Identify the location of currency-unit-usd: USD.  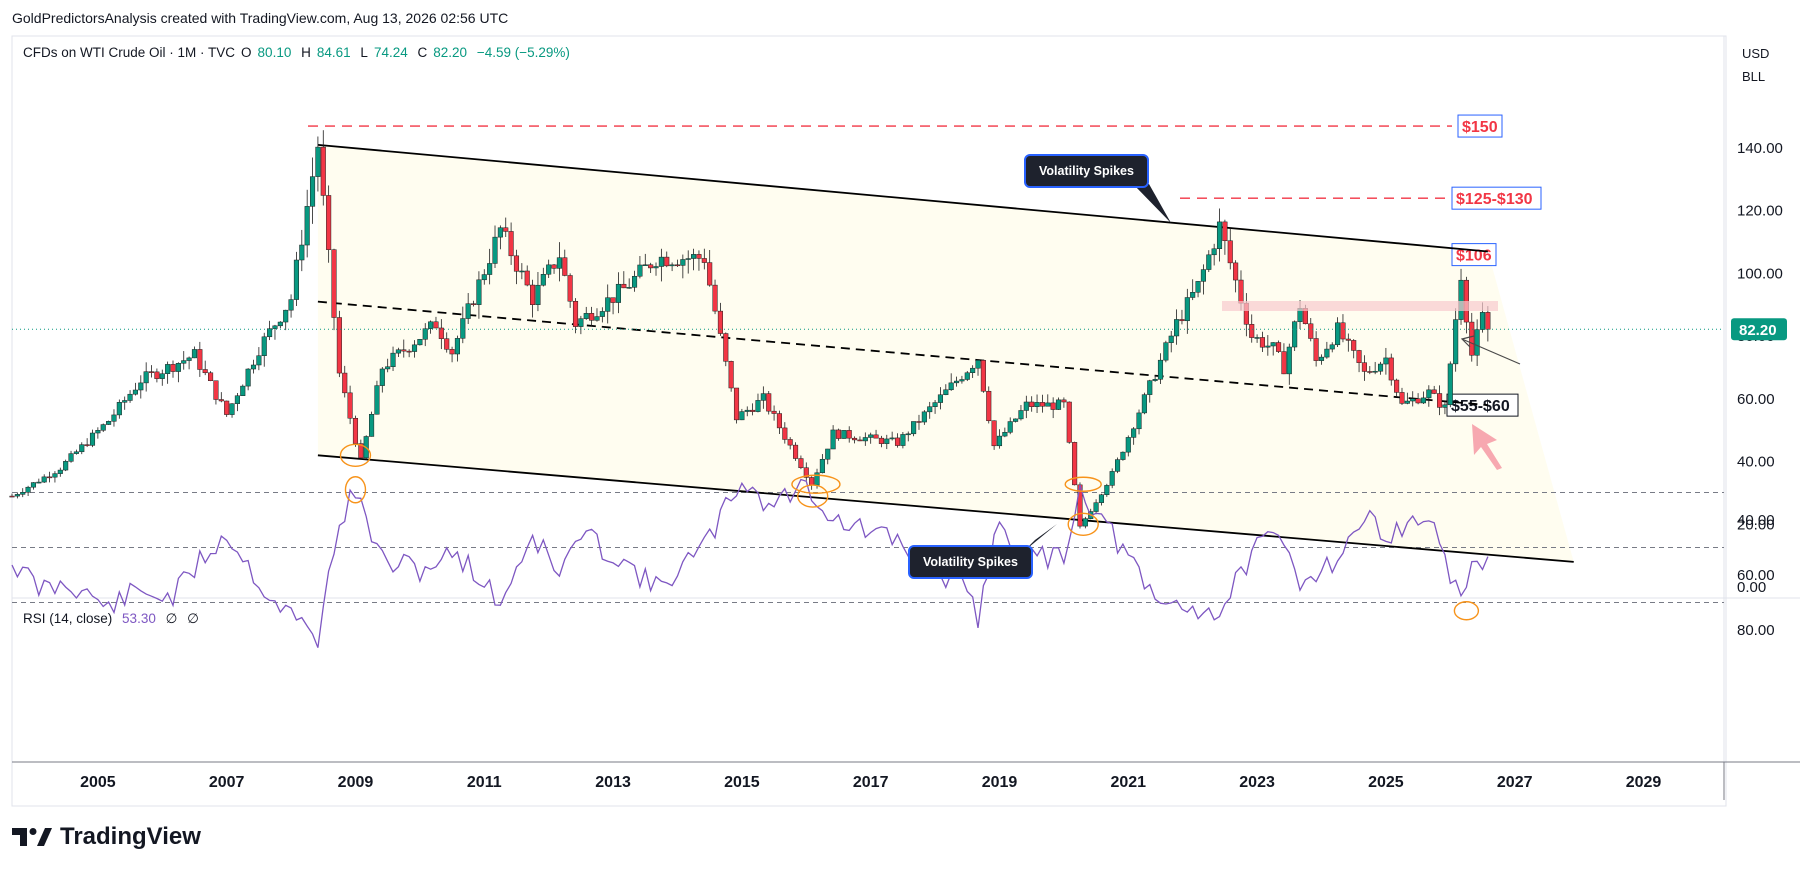
(1756, 53).